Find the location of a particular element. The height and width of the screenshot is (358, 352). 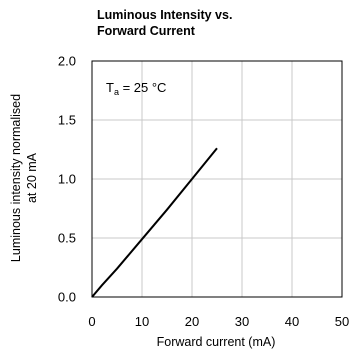

y-tick-label-1: 0.5 is located at coordinates (67, 238).